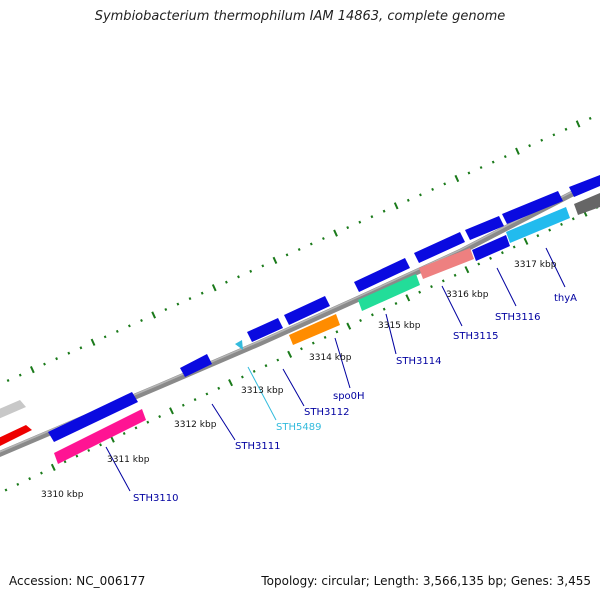 The height and width of the screenshot is (600, 600). I want to click on gene-label-STH3112: STH3112, so click(326, 412).